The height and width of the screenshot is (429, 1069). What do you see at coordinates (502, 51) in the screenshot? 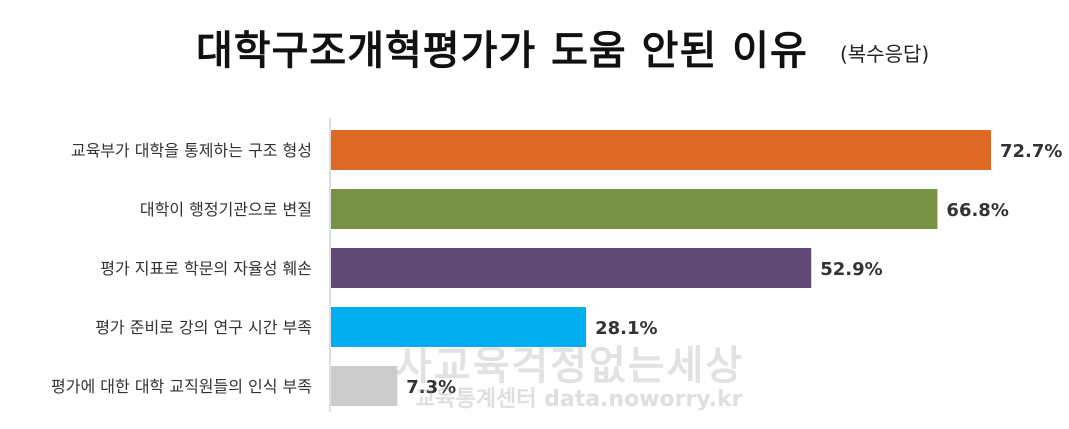
I see `chart-title: 대학구조개혁평가가 도움 안된 이유` at bounding box center [502, 51].